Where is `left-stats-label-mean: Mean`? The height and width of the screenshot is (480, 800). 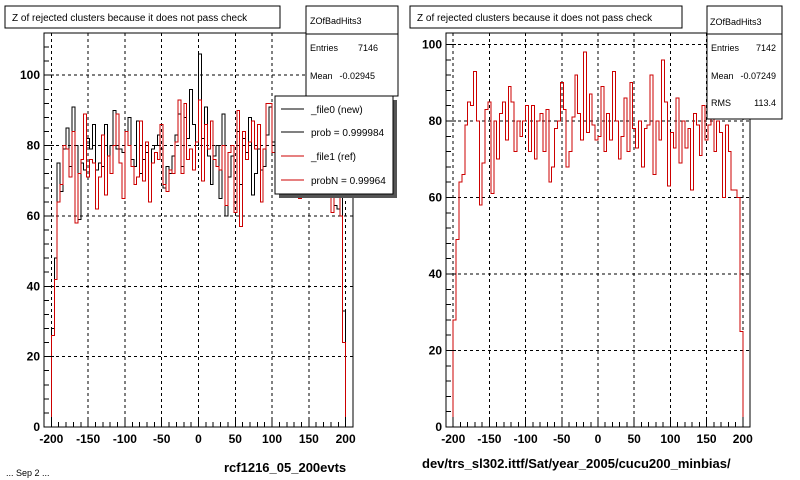
left-stats-label-mean: Mean is located at coordinates (321, 76).